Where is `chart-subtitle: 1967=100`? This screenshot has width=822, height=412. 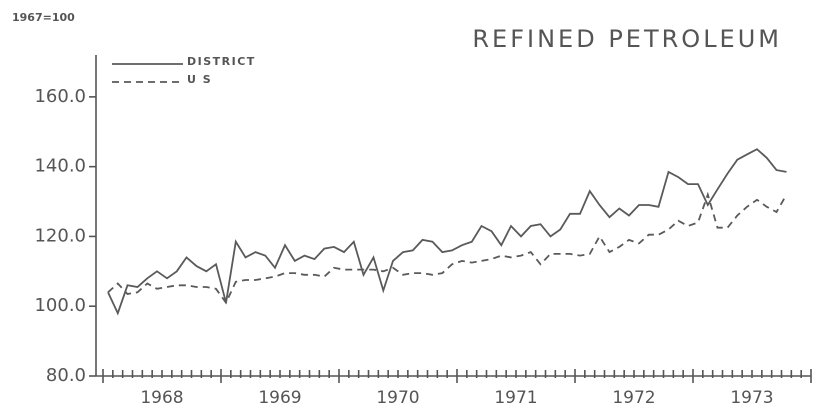
chart-subtitle: 1967=100 is located at coordinates (43, 17).